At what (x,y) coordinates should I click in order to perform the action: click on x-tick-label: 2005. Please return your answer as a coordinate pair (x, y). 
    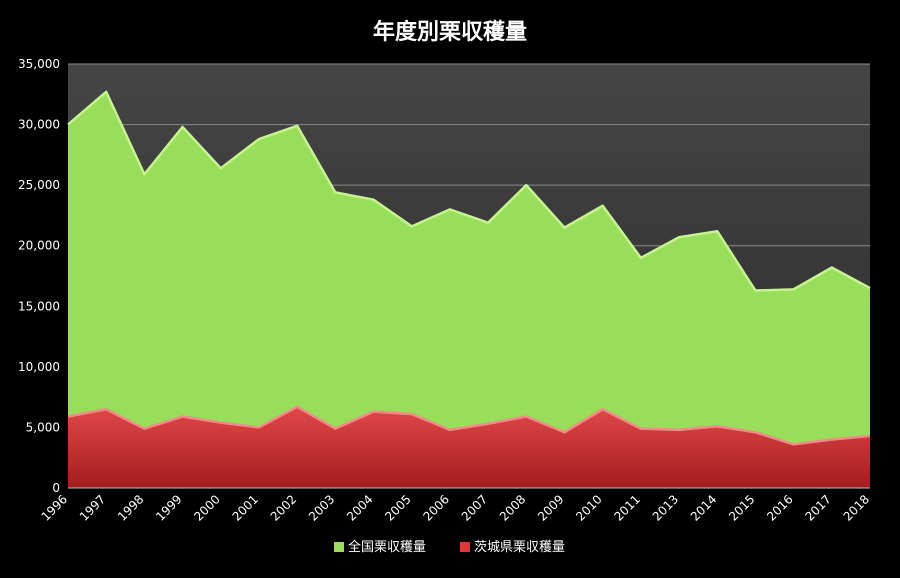
    Looking at the image, I should click on (397, 507).